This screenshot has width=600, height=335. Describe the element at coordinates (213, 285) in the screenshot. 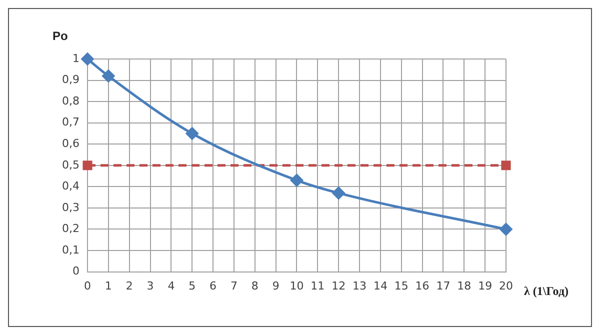

I see `x-tick-label: 6` at that location.